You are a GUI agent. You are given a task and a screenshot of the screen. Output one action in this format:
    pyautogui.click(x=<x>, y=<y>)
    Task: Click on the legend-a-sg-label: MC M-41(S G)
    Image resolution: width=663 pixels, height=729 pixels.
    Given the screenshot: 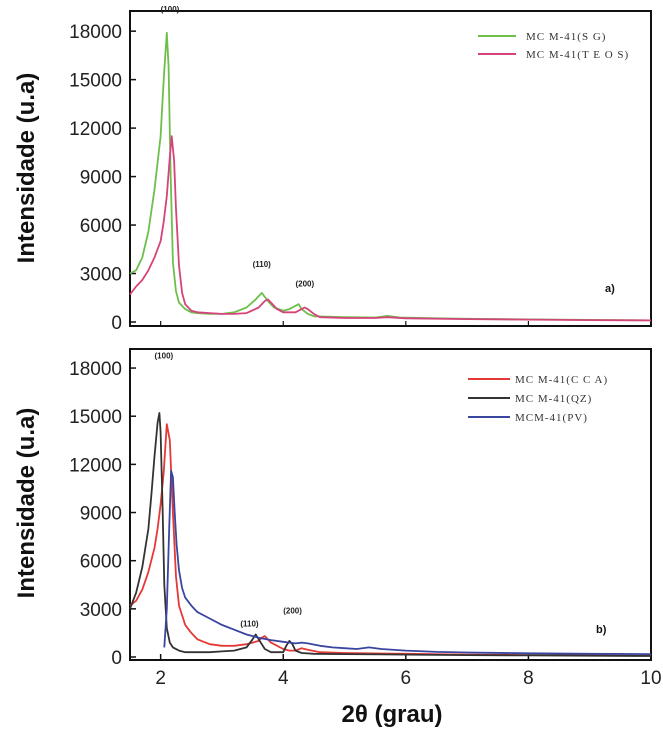 What is the action you would take?
    pyautogui.click(x=566, y=37)
    